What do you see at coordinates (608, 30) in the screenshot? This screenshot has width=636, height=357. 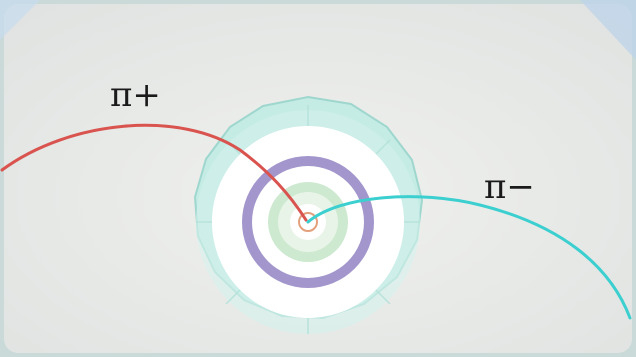 I see `corner-accent-right` at bounding box center [608, 30].